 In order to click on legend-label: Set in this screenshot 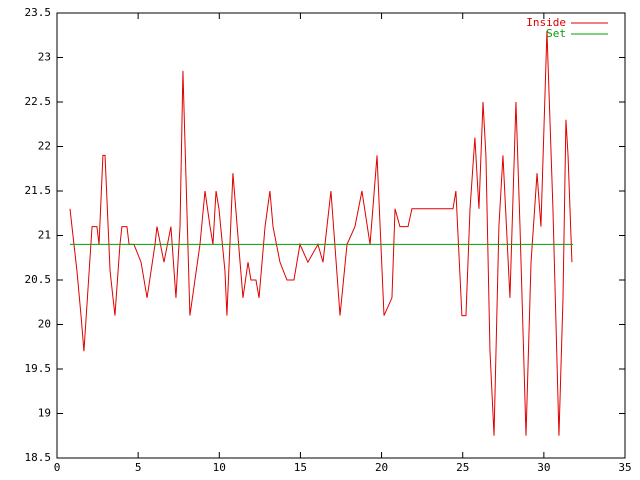, I will do `click(556, 33)`.